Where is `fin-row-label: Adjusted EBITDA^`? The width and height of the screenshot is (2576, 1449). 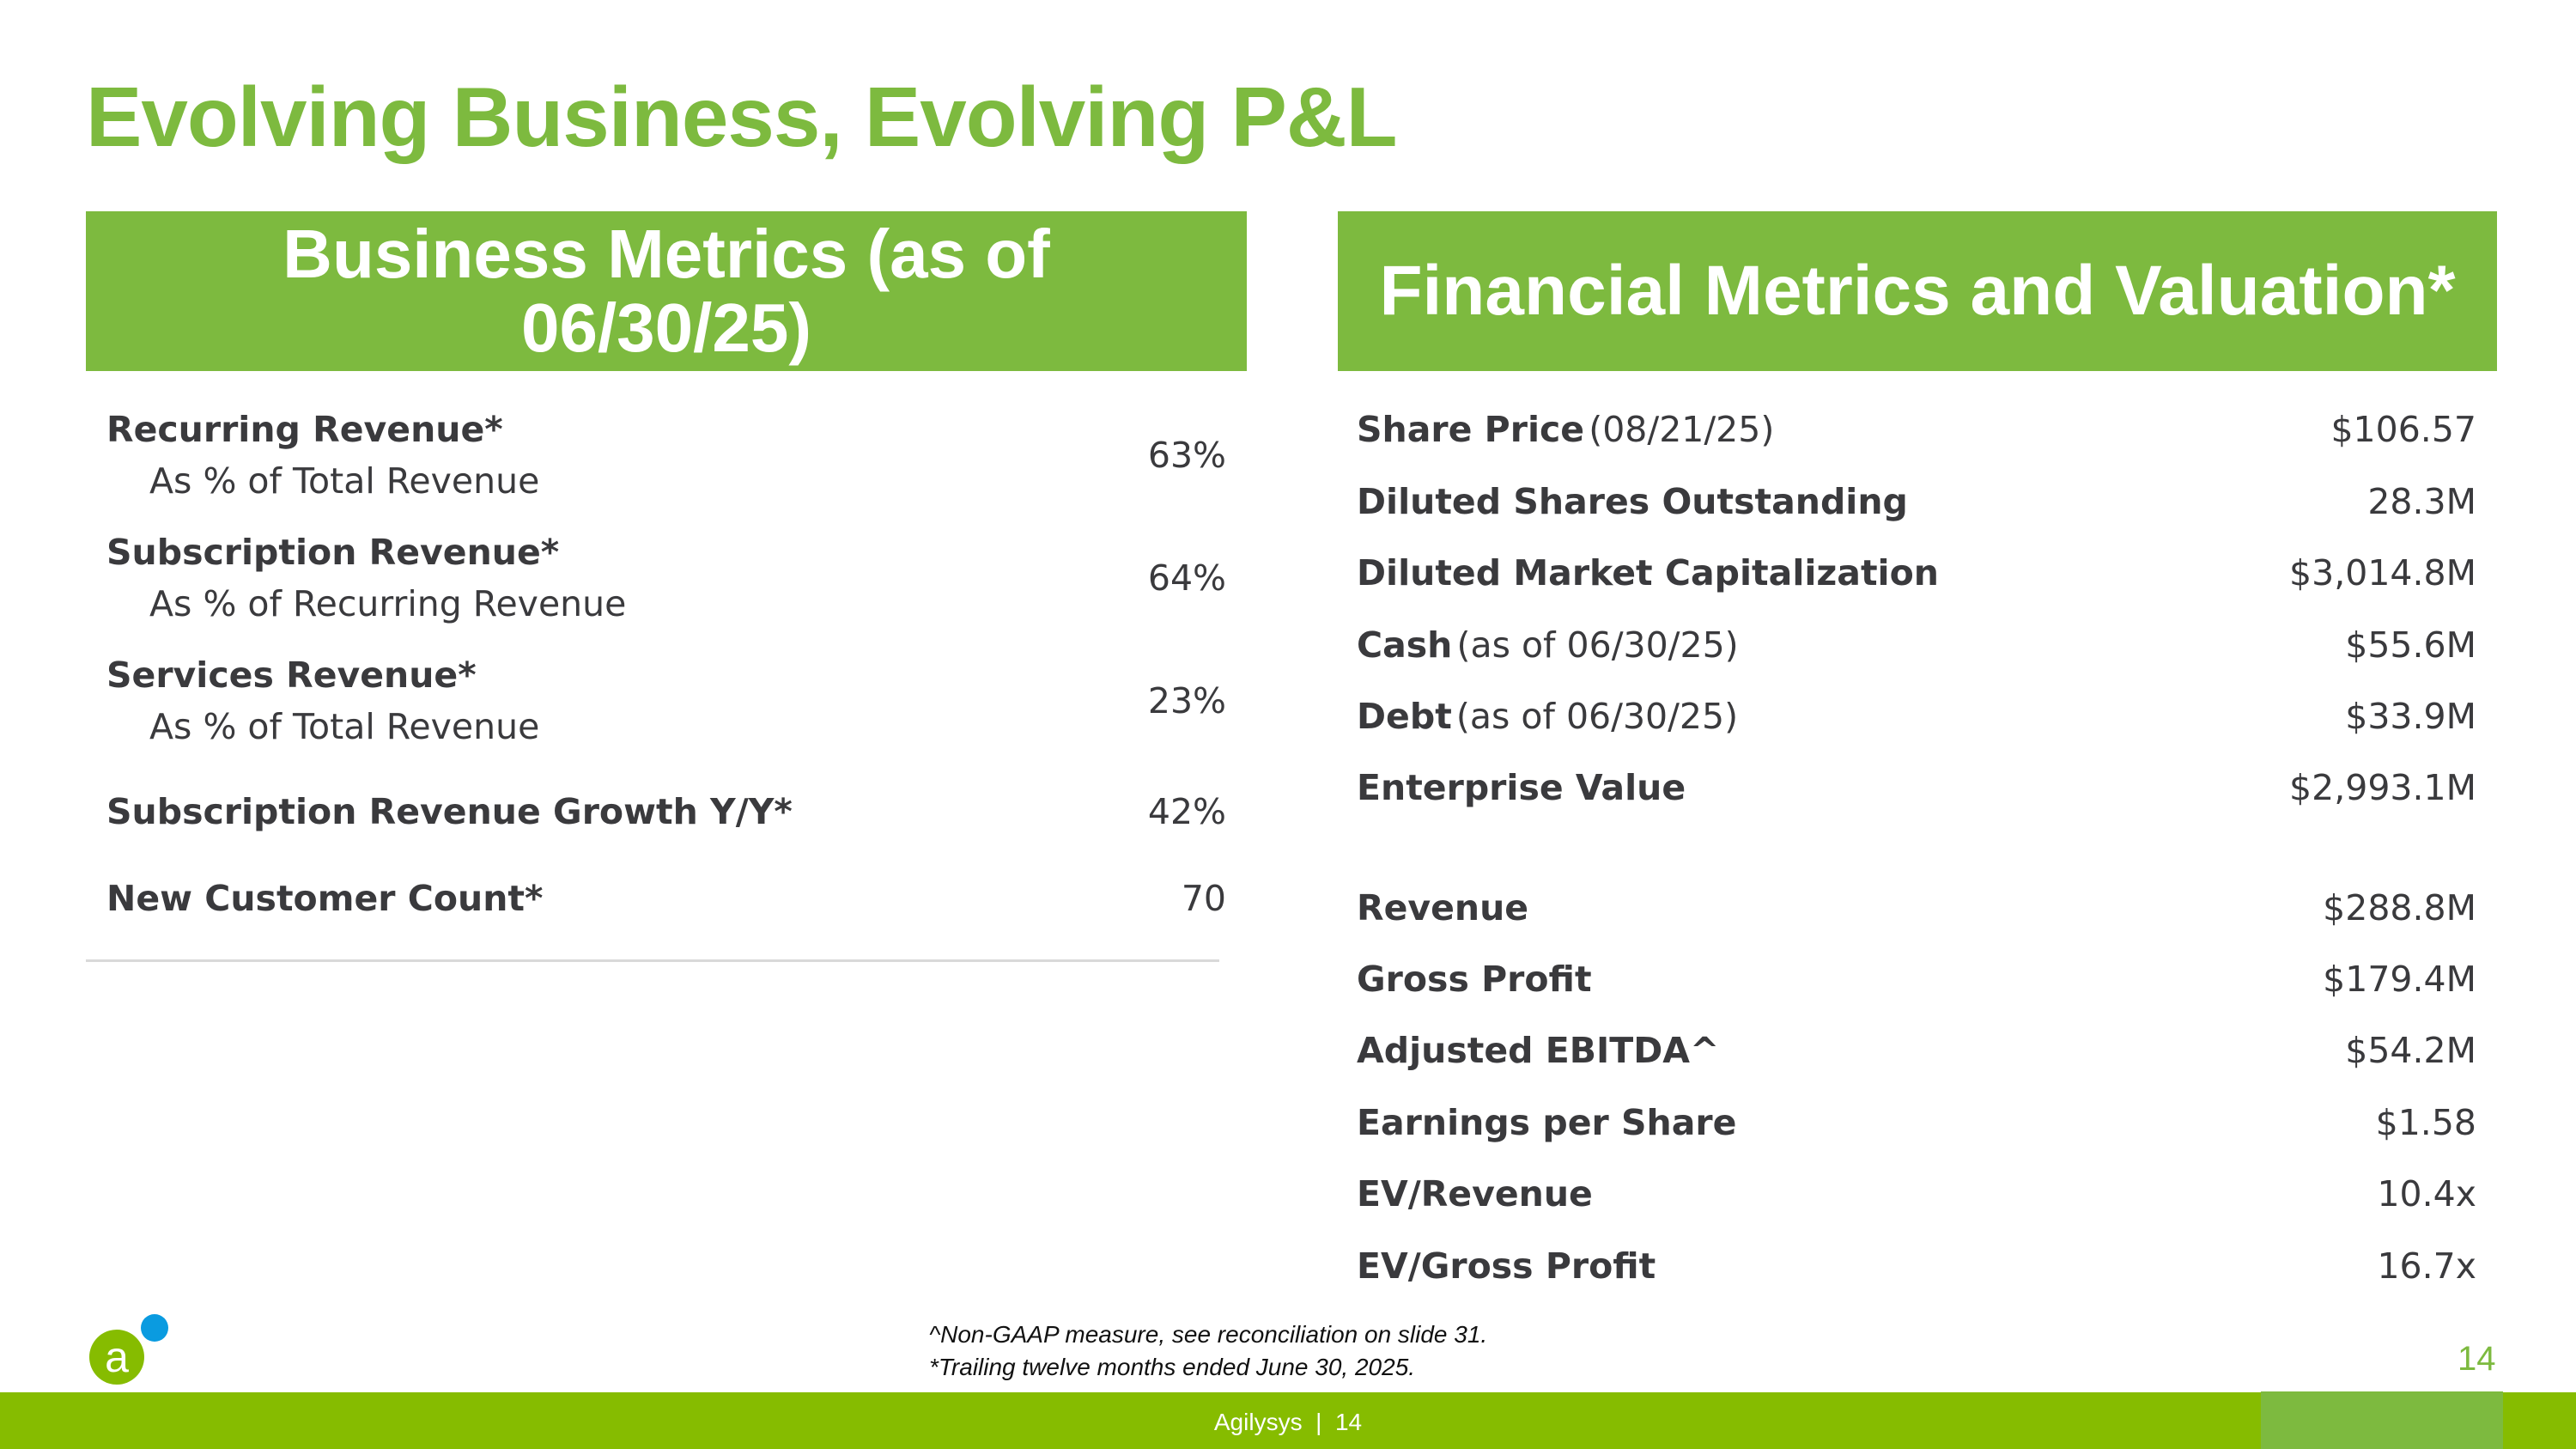 fin-row-label: Adjusted EBITDA^ is located at coordinates (1539, 1050).